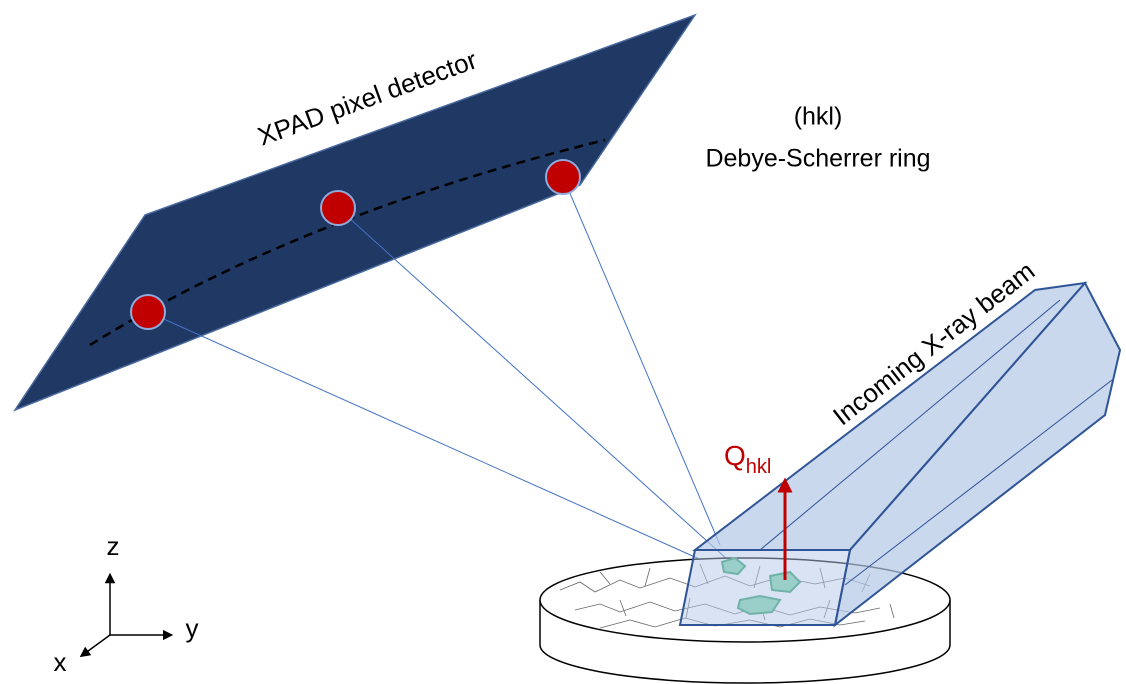 The image size is (1126, 684). I want to click on q-symbol: Q, so click(735, 455).